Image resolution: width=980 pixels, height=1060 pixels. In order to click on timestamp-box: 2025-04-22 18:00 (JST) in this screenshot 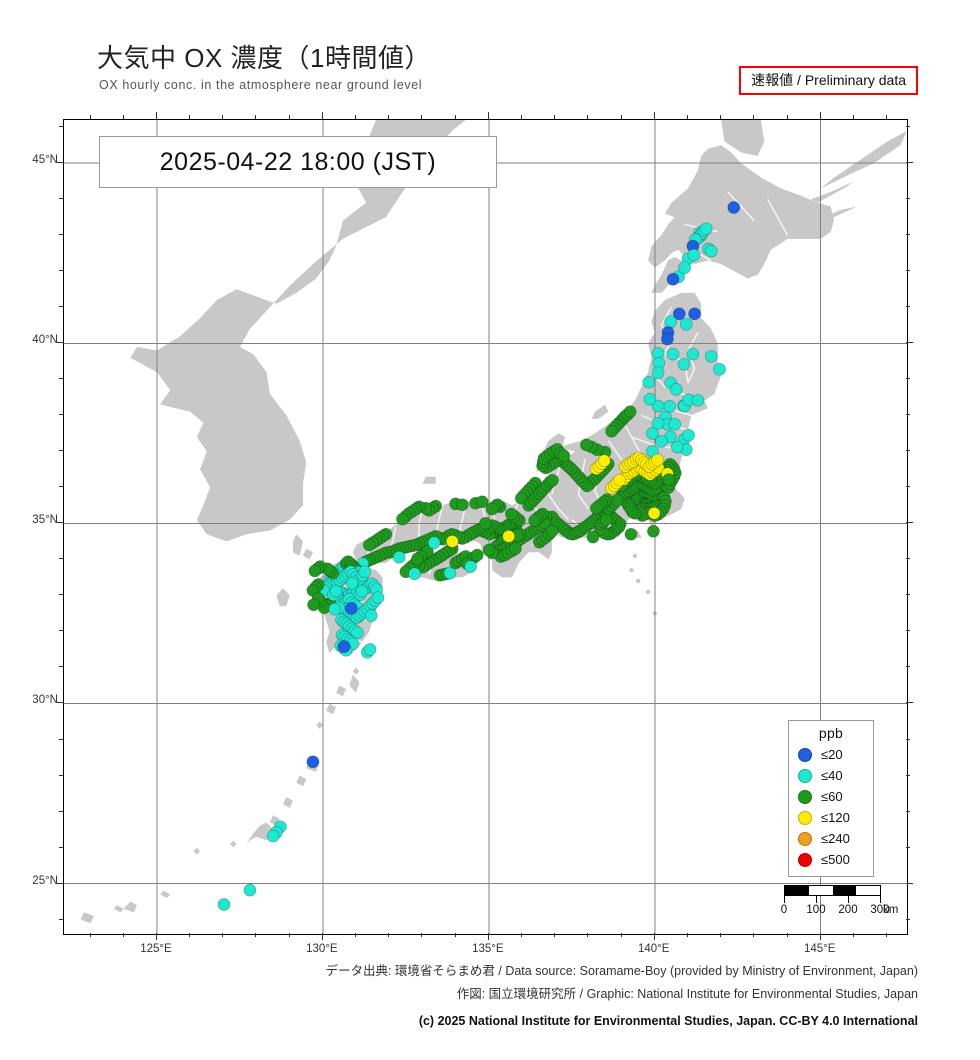, I will do `click(298, 162)`.